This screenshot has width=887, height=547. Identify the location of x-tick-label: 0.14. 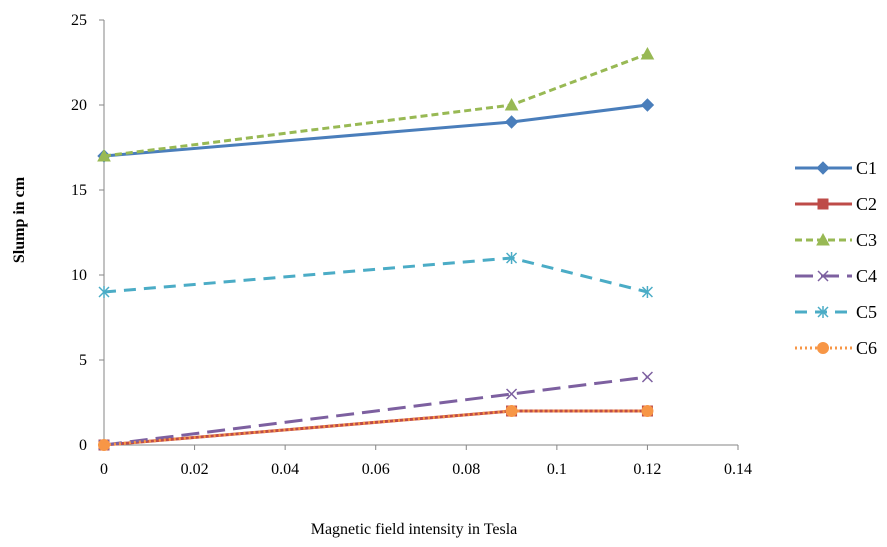
(738, 469).